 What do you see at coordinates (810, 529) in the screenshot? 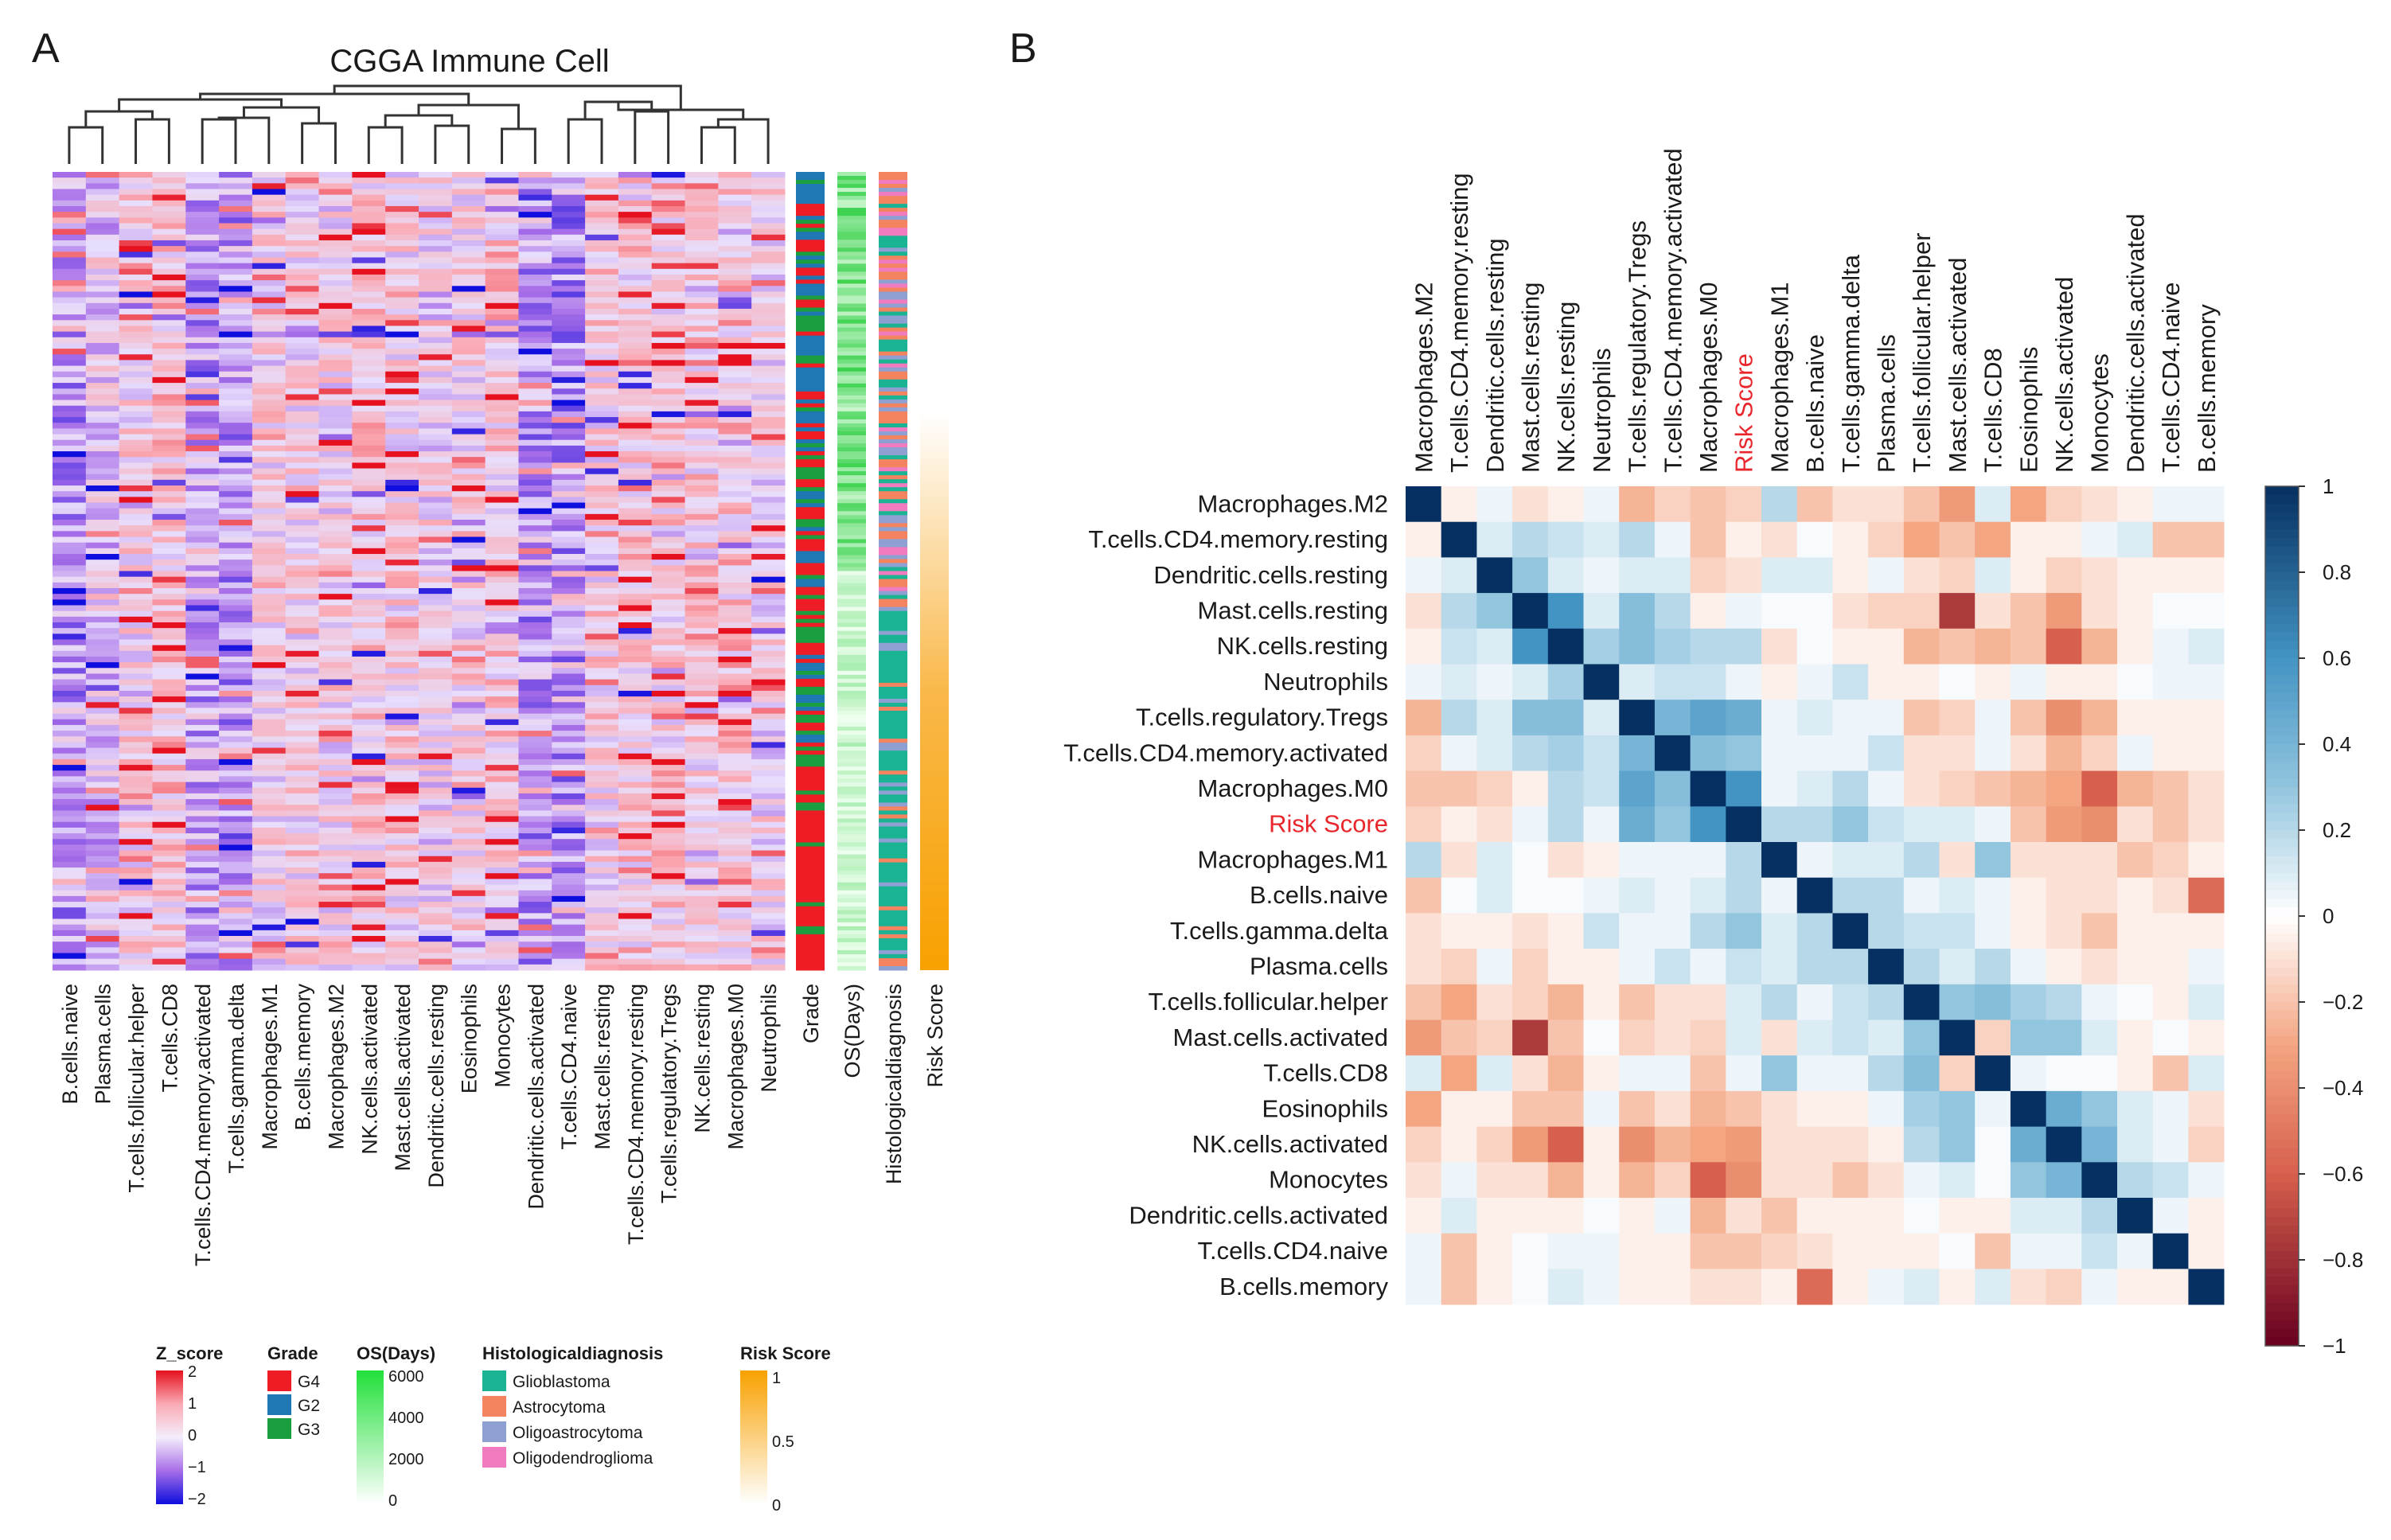
I see `grade-cell` at bounding box center [810, 529].